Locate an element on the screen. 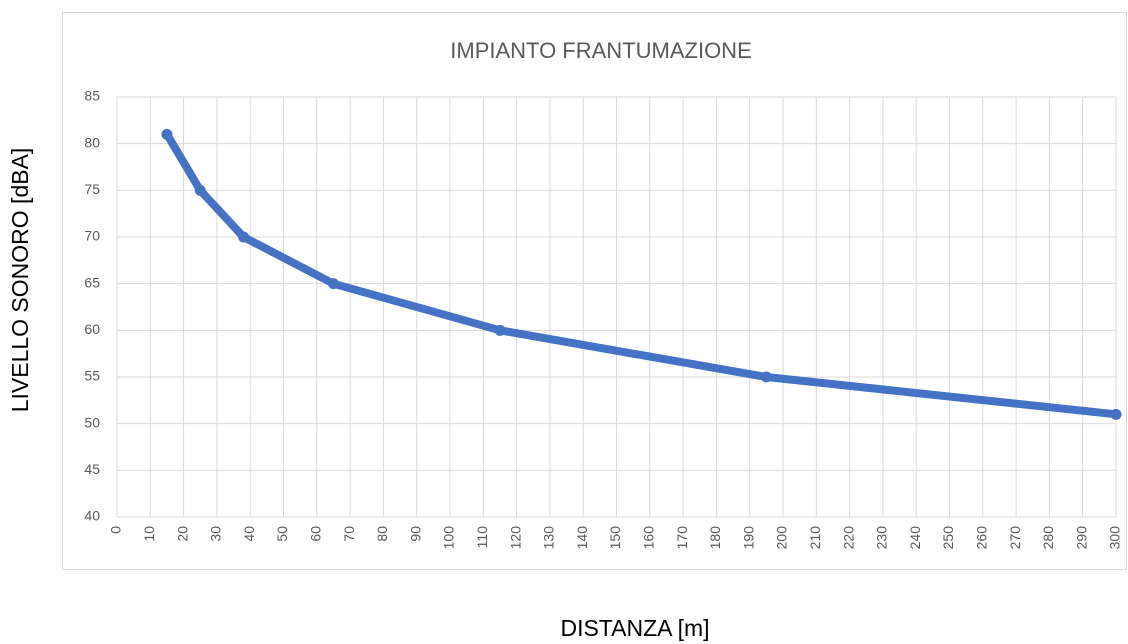  x-tick-label: 150 is located at coordinates (615, 538).